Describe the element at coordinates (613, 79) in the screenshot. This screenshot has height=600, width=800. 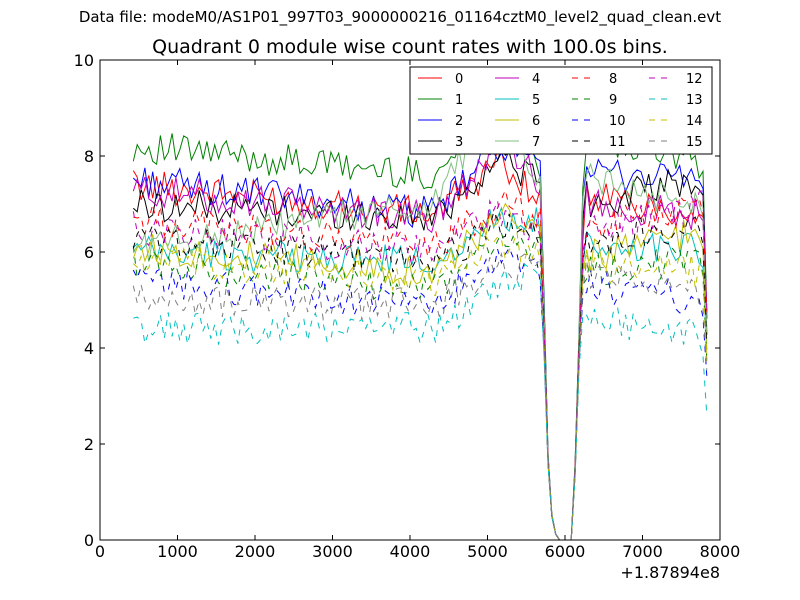
I see `legend-label-8: 8` at that location.